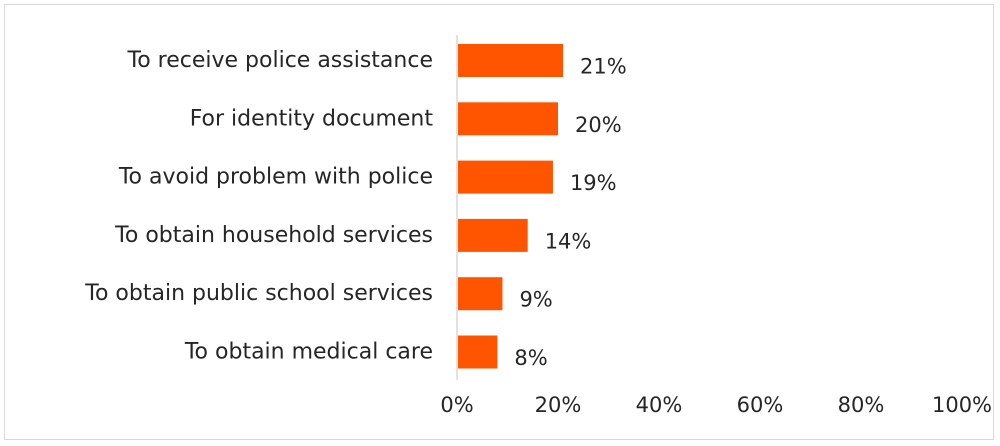 This screenshot has width=1000, height=446. I want to click on x-tick-label: 80%, so click(861, 405).